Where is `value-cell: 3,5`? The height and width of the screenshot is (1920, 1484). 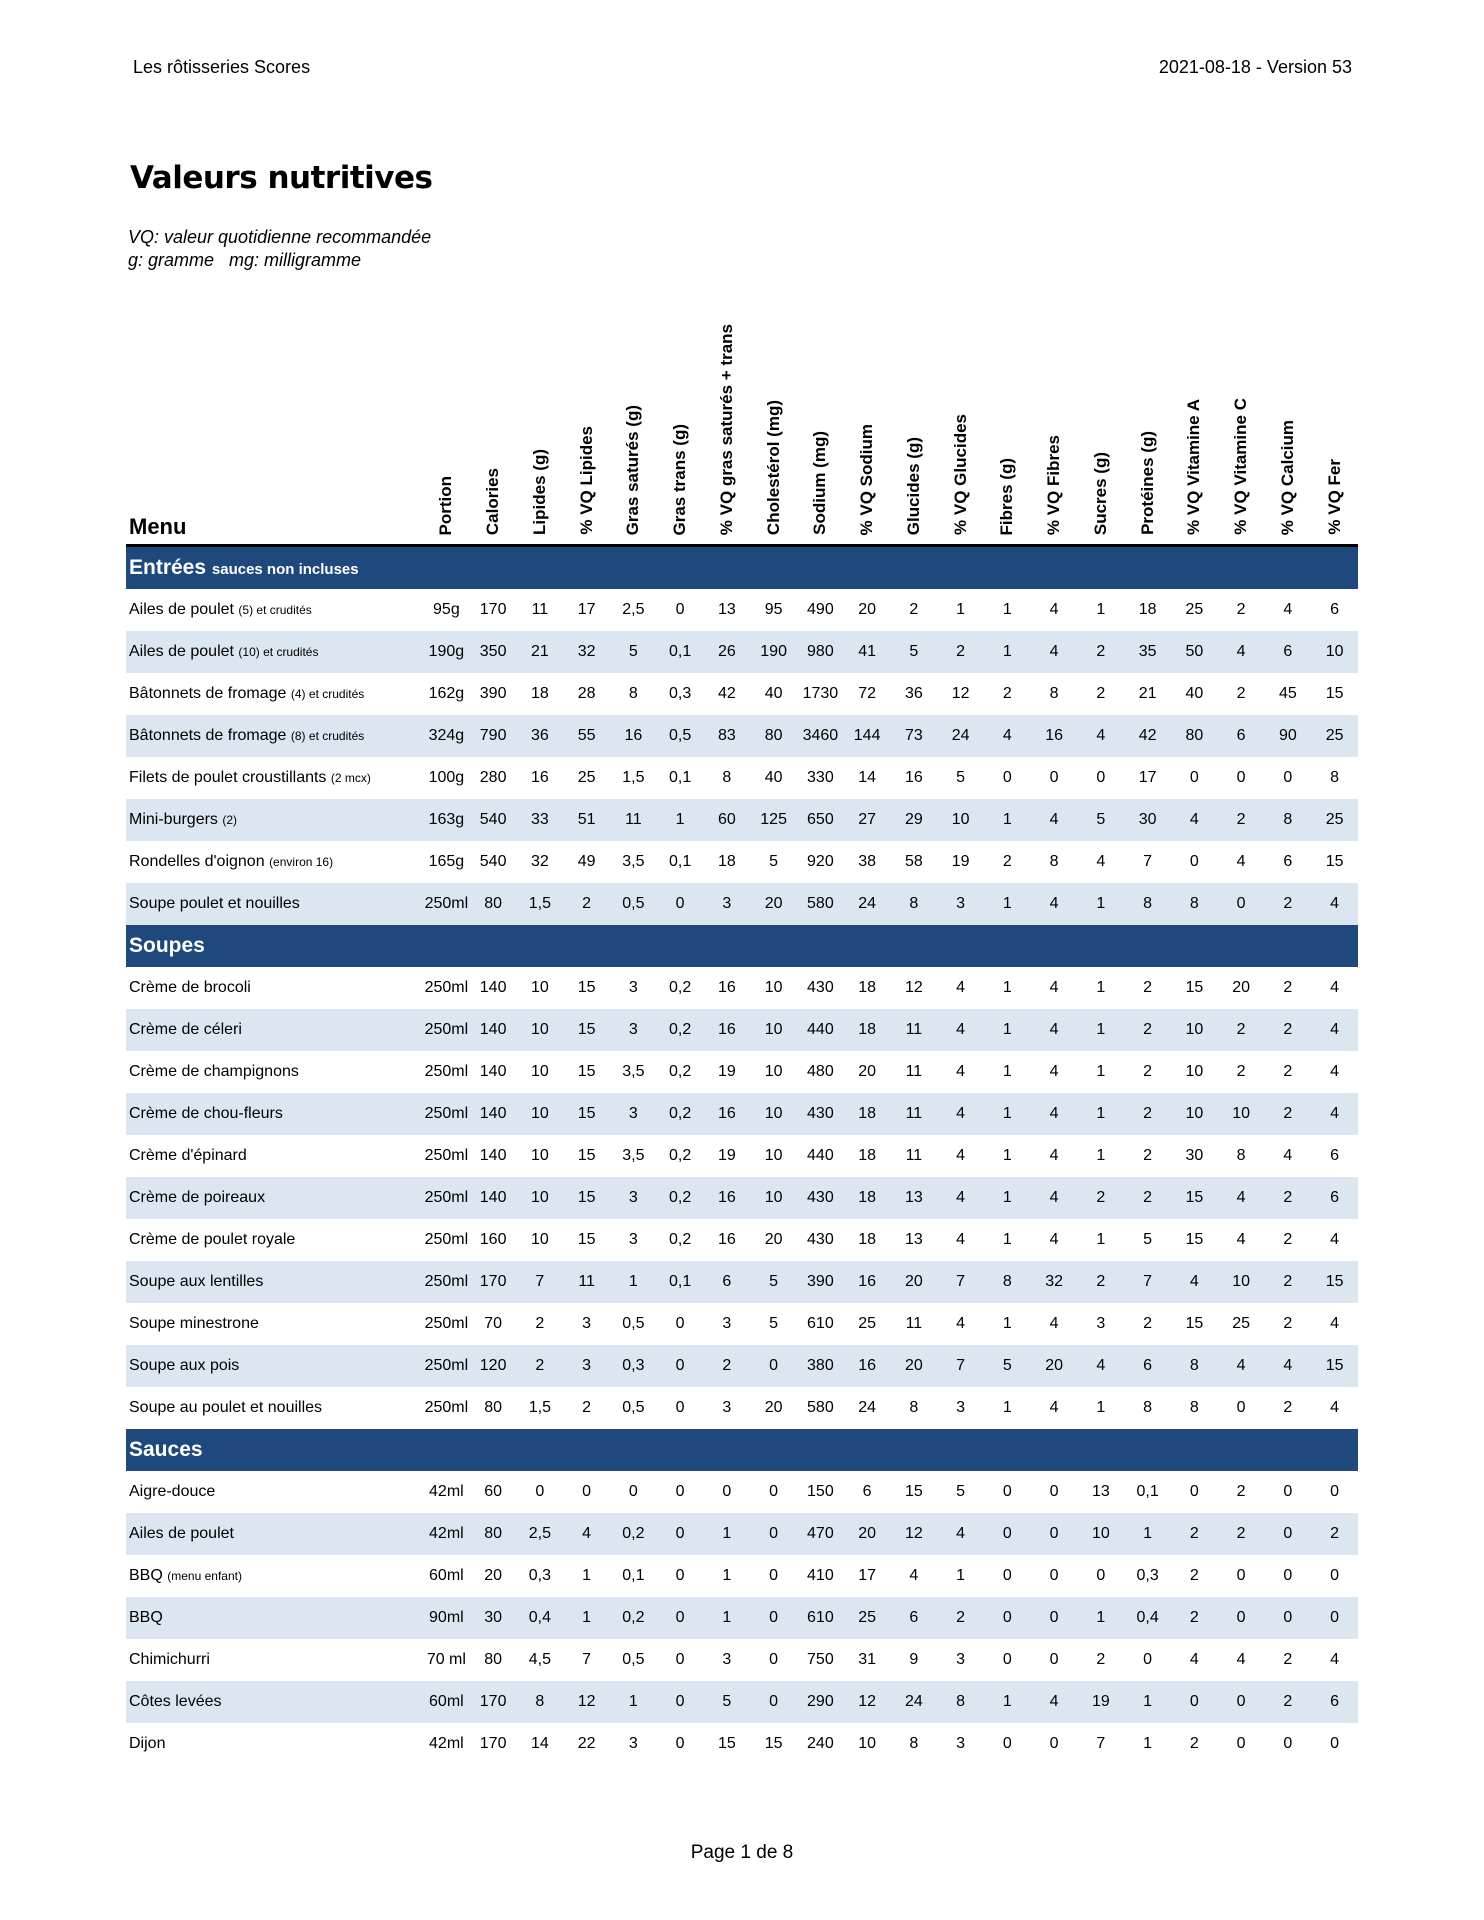 value-cell: 3,5 is located at coordinates (633, 1071).